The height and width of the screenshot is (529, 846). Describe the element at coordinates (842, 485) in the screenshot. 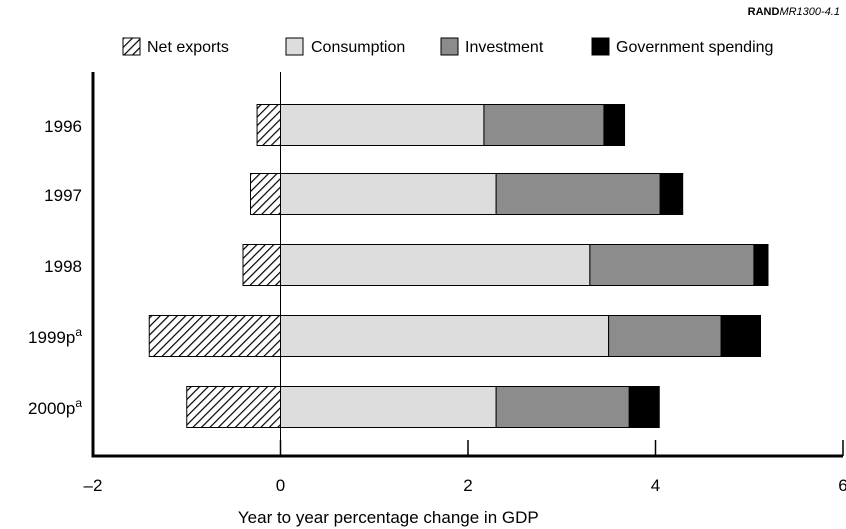

I see `x-tick-label: 6` at that location.